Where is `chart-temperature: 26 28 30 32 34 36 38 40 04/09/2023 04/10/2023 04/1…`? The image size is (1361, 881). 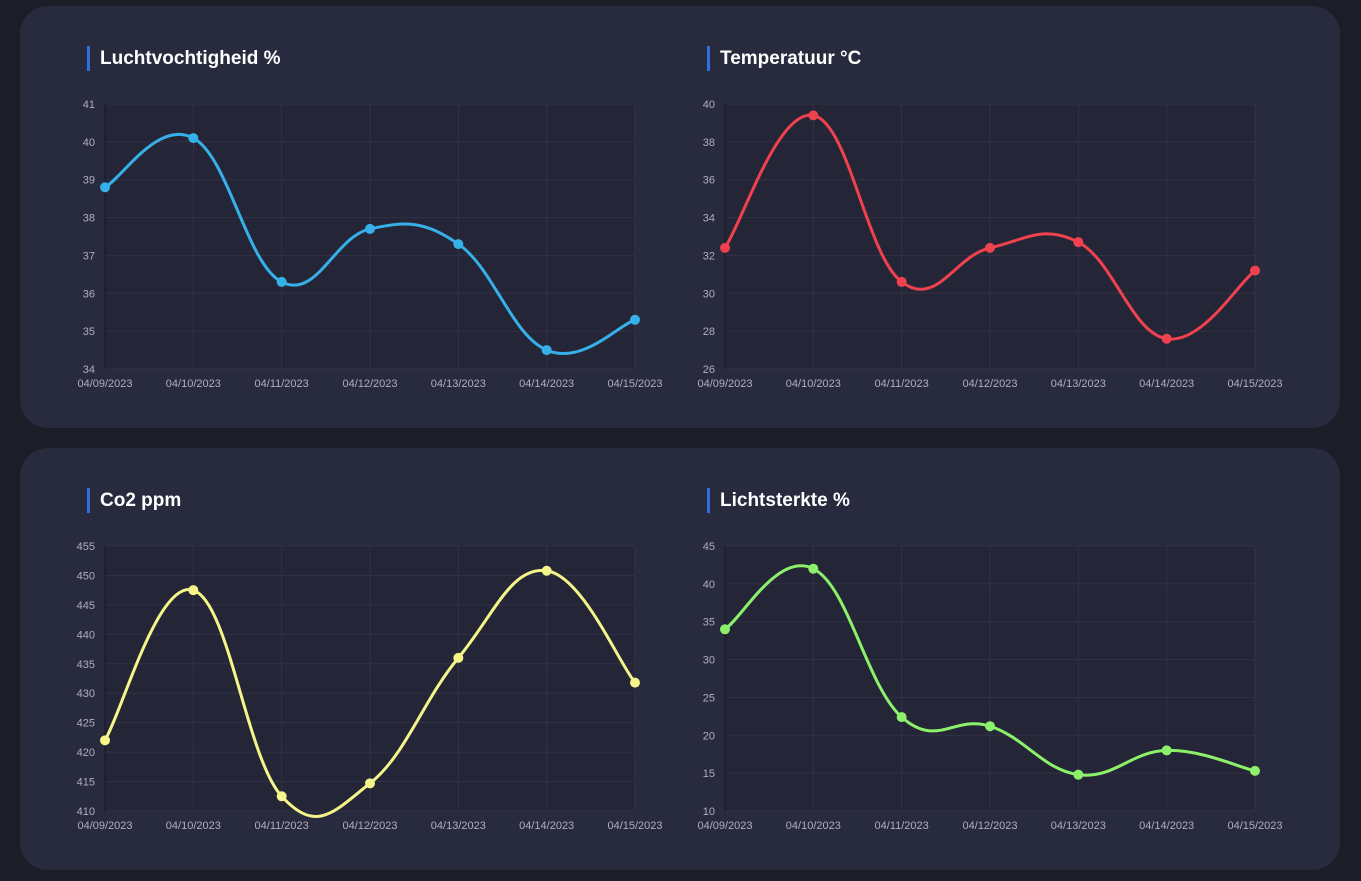
chart-temperature: 26 28 30 32 34 36 38 40 04/09/2023 04/10/2023 04/1… is located at coordinates (989, 244).